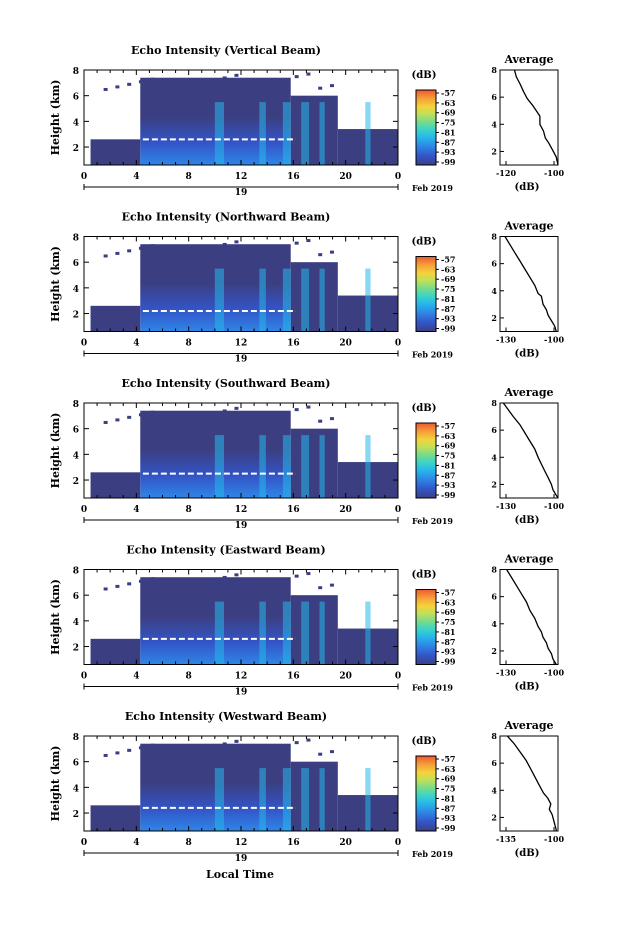  What do you see at coordinates (448, 662) in the screenshot?
I see `colorbar-tick-label: -99` at bounding box center [448, 662].